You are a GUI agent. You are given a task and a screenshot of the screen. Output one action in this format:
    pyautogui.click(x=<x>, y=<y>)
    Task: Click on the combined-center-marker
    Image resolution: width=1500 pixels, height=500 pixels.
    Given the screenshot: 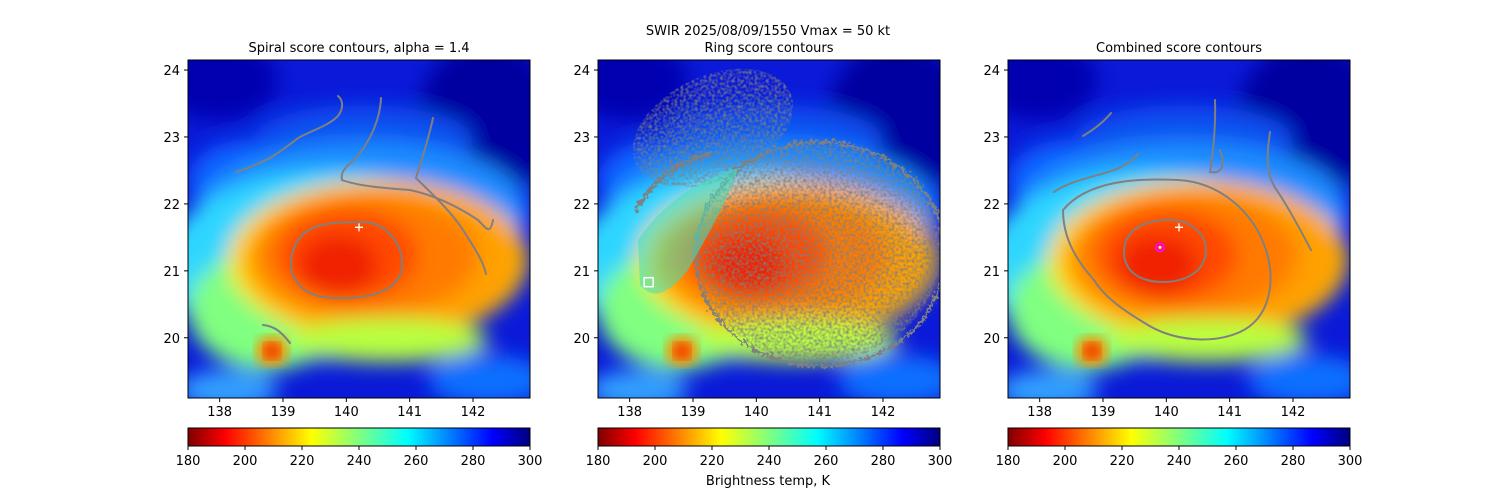 What is the action you would take?
    pyautogui.click(x=1160, y=247)
    